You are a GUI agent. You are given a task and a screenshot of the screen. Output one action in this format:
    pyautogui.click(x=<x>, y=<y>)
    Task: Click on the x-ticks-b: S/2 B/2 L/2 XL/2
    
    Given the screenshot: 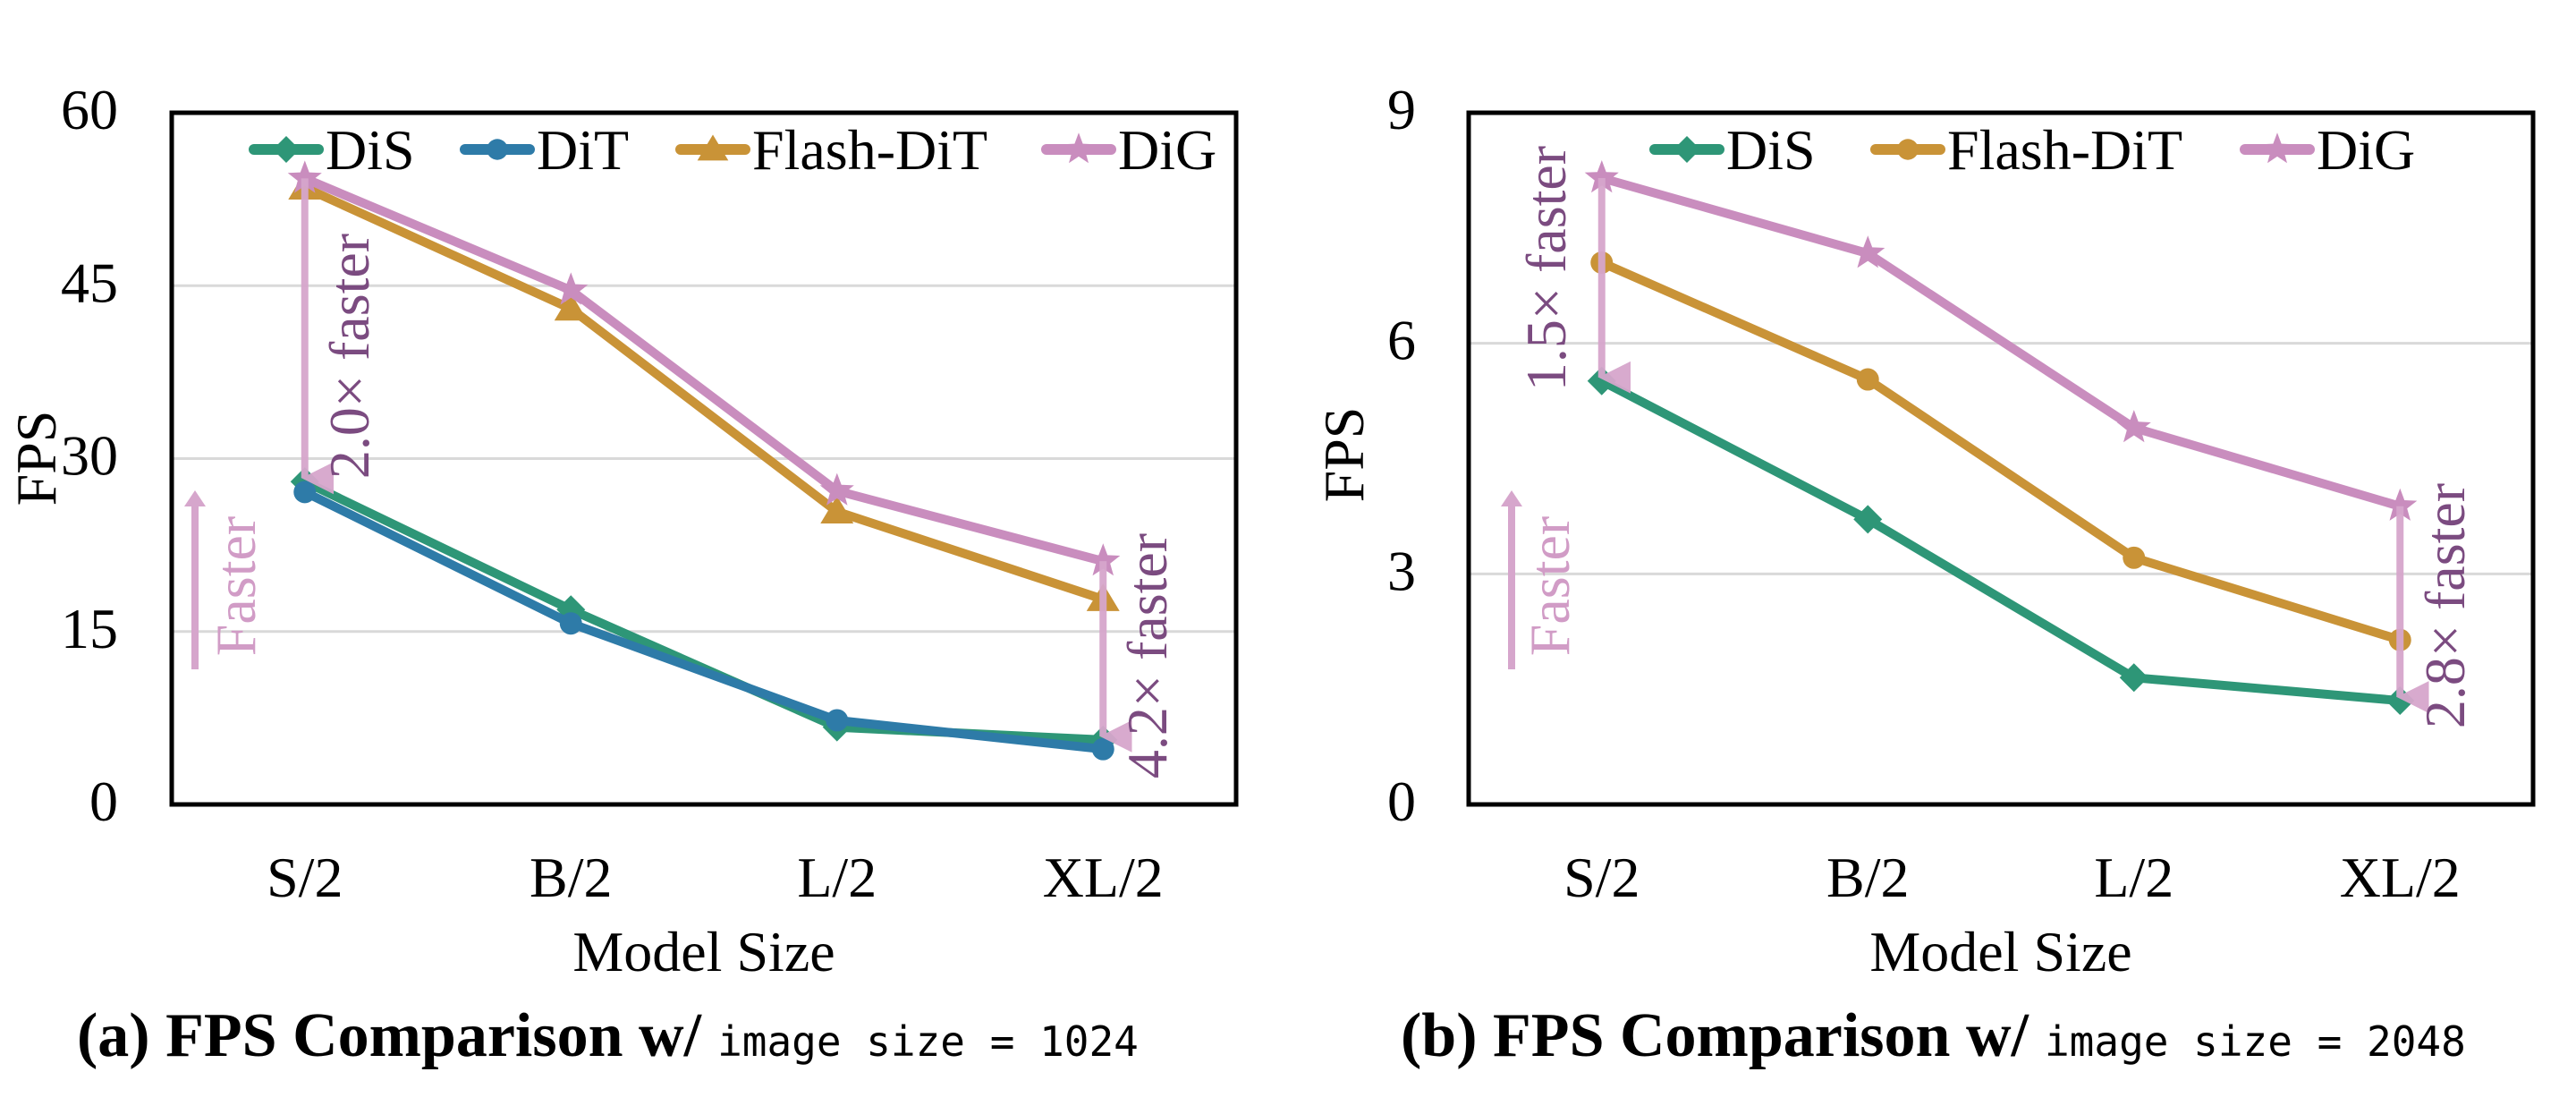 What is the action you would take?
    pyautogui.click(x=2012, y=877)
    